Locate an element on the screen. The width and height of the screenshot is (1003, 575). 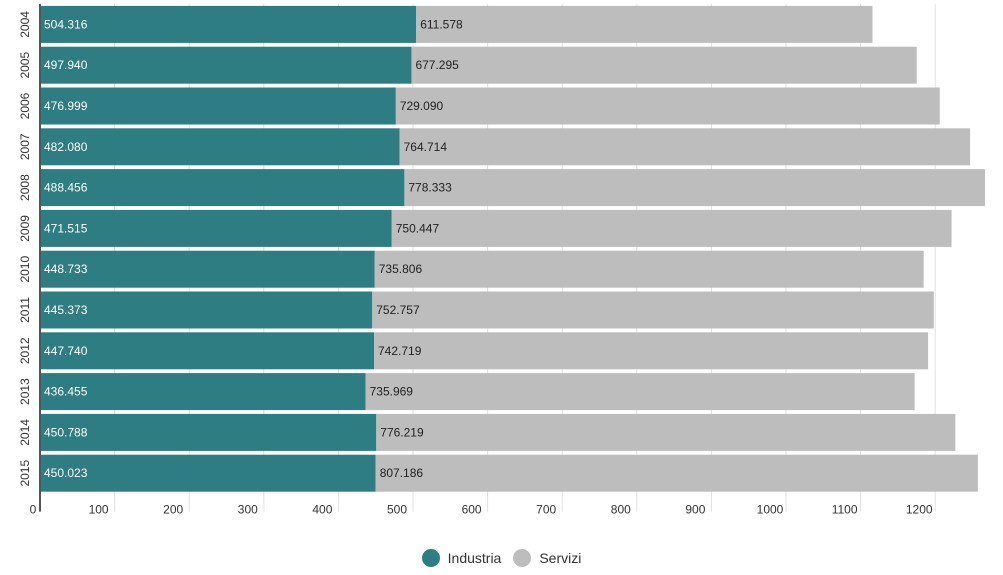
bar-servizi-2013 is located at coordinates (640, 392).